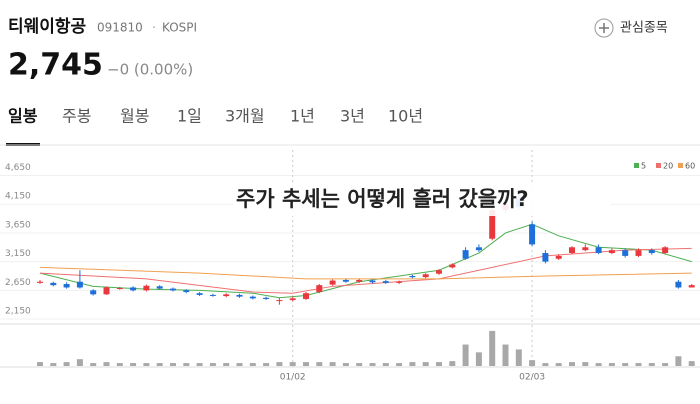  What do you see at coordinates (18, 283) in the screenshot?
I see `y-tick-label: 2,650` at bounding box center [18, 283].